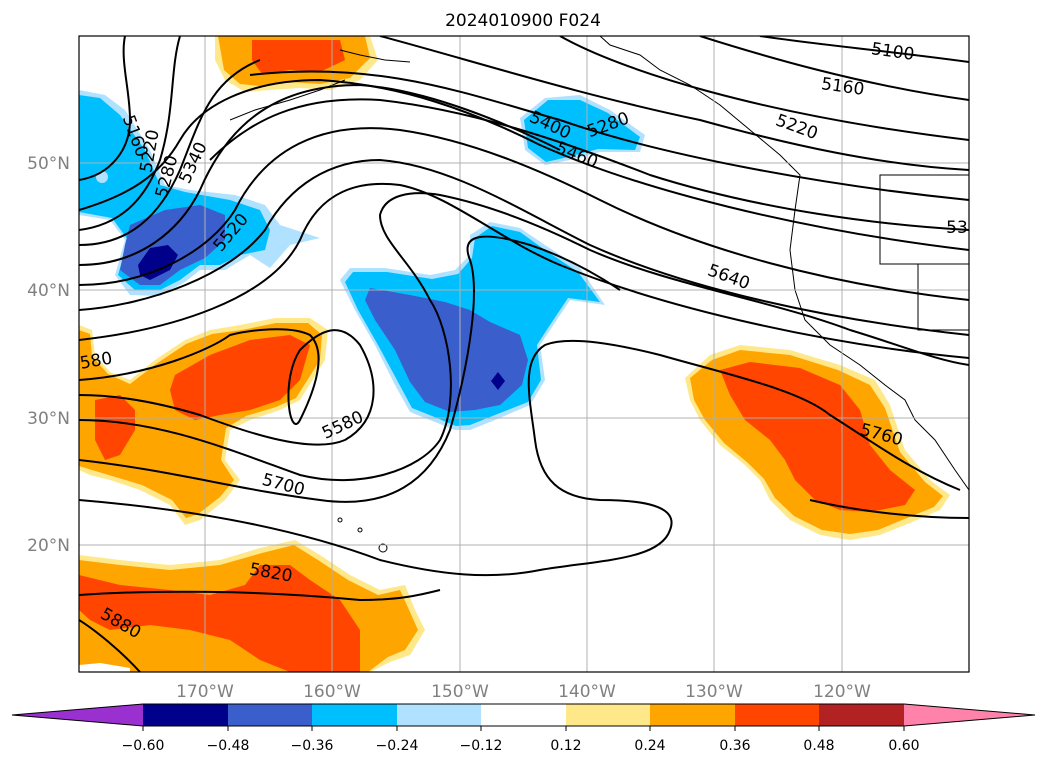  Describe the element at coordinates (734, 746) in the screenshot. I see `colorbar-tick-label: 0.36` at that location.